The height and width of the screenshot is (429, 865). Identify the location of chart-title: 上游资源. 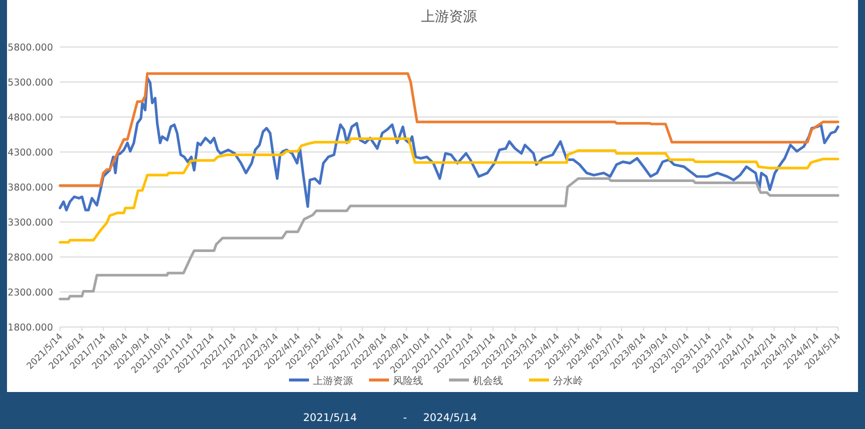
(449, 17).